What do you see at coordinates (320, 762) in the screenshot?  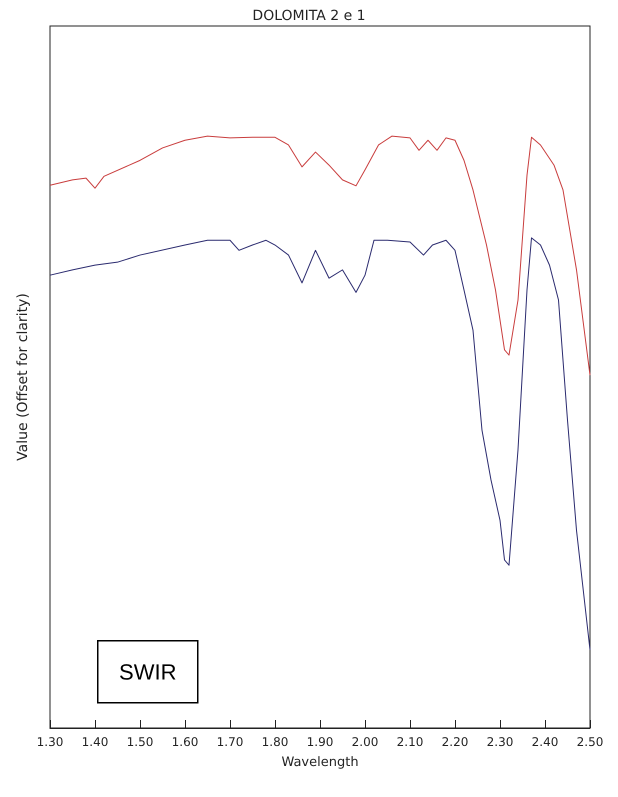 I see `x-axis-title: Wavelength` at bounding box center [320, 762].